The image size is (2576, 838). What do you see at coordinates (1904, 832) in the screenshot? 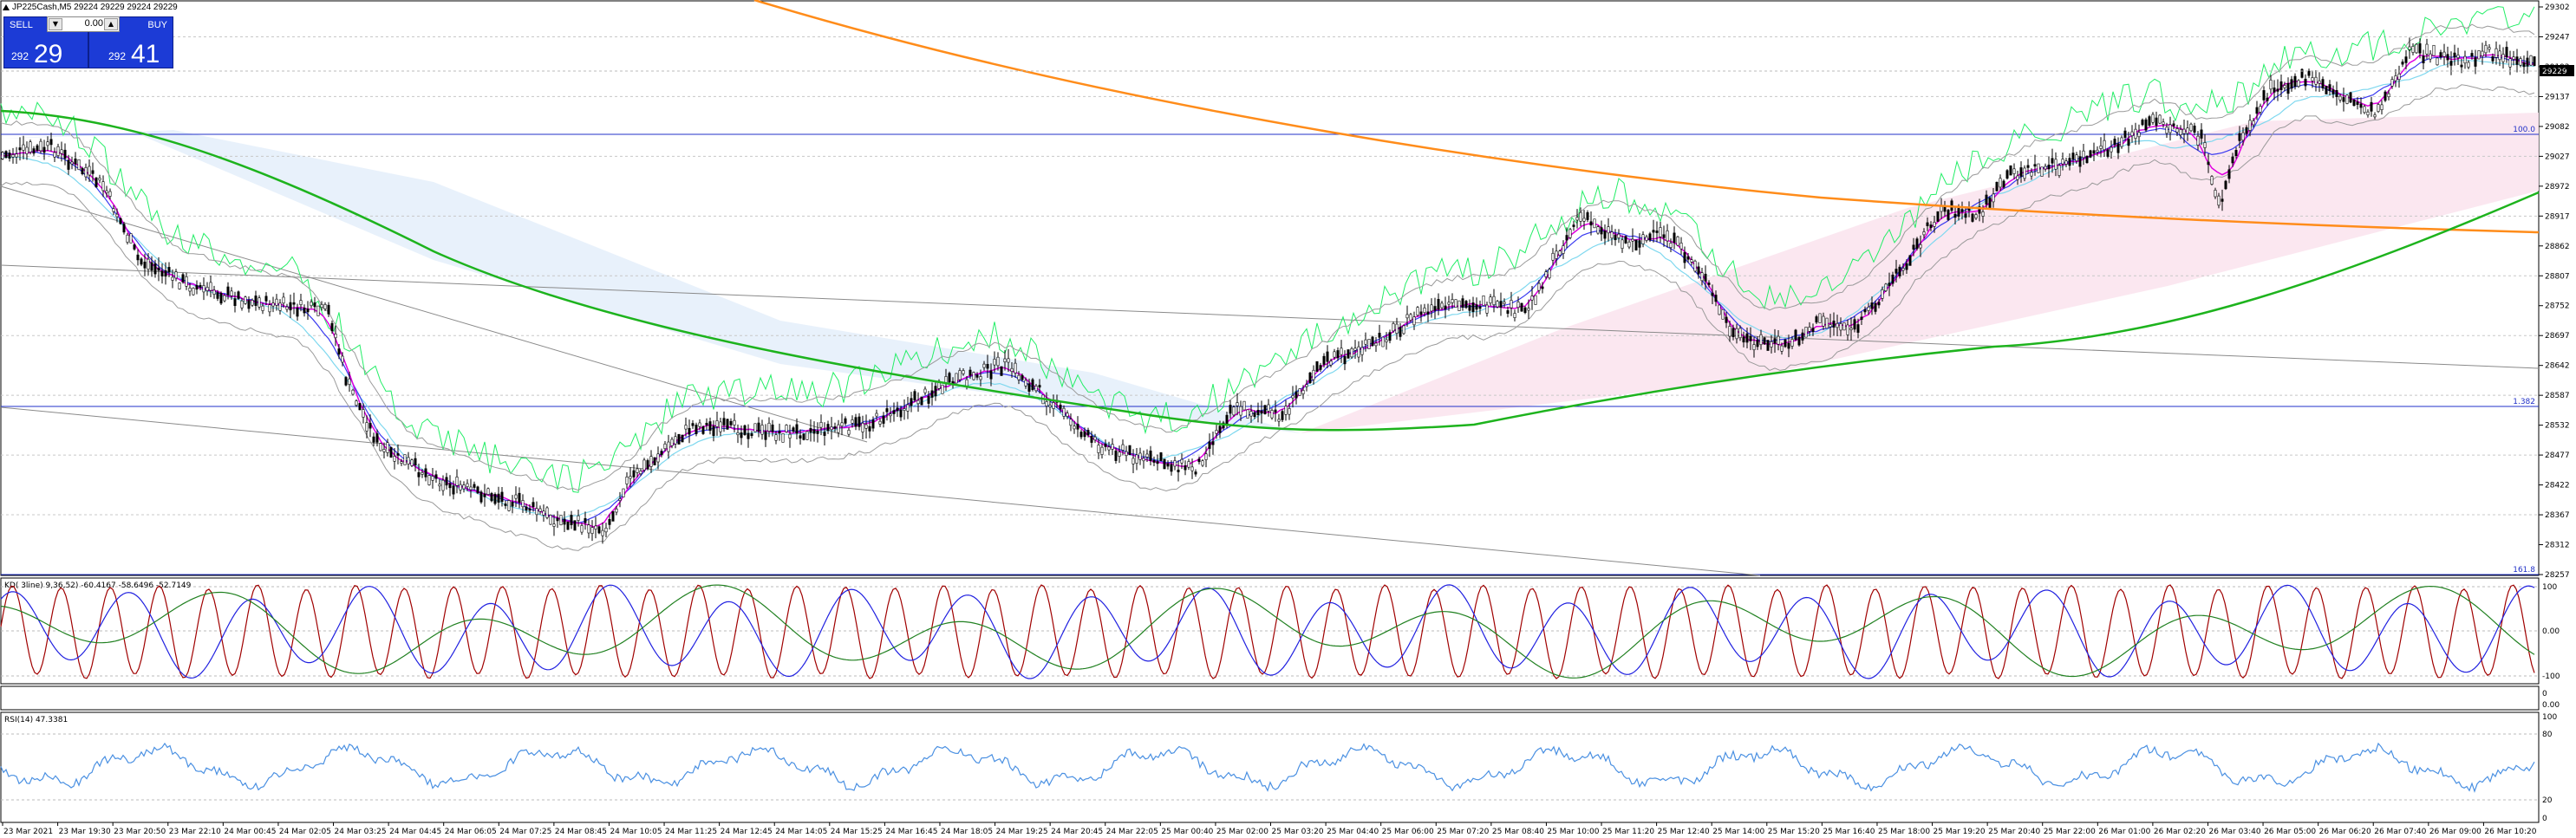
I see `time-tick-label: 25 Mar 18:00` at bounding box center [1904, 832].